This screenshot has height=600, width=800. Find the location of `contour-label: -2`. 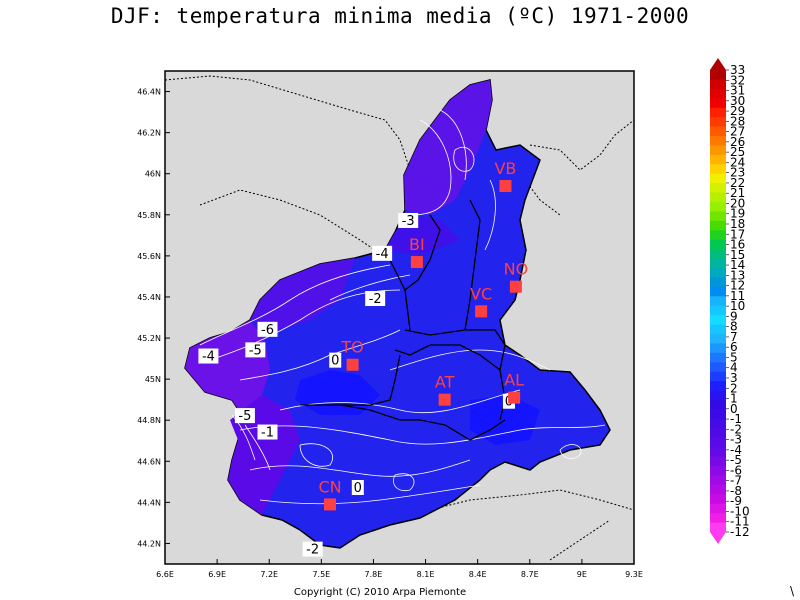

contour-label: -2 is located at coordinates (375, 299).